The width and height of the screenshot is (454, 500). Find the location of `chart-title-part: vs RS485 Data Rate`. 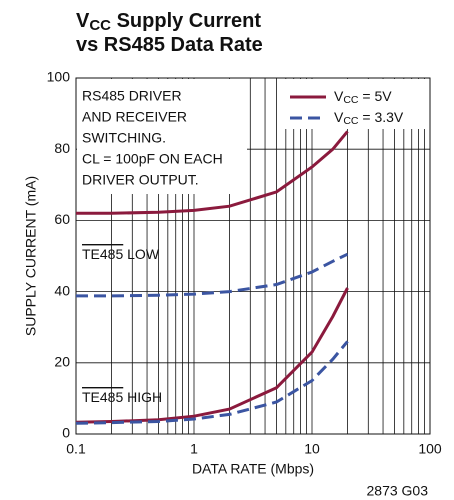

chart-title-part: vs RS485 Data Rate is located at coordinates (169, 45).